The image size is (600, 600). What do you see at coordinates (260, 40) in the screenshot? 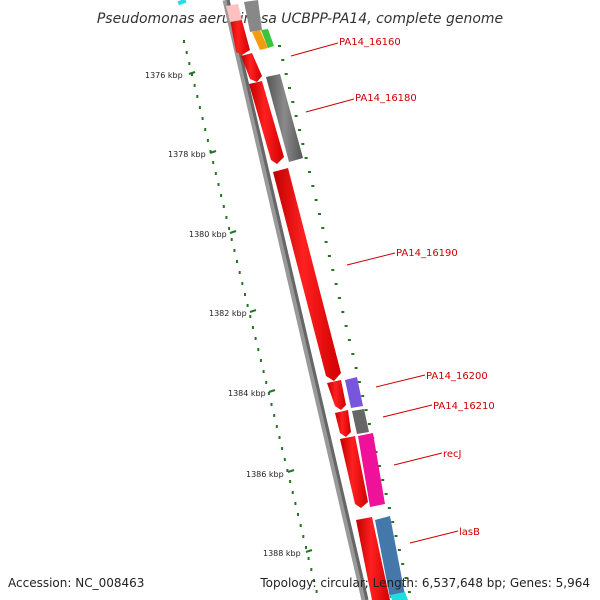
I see `feature-orange` at bounding box center [260, 40].